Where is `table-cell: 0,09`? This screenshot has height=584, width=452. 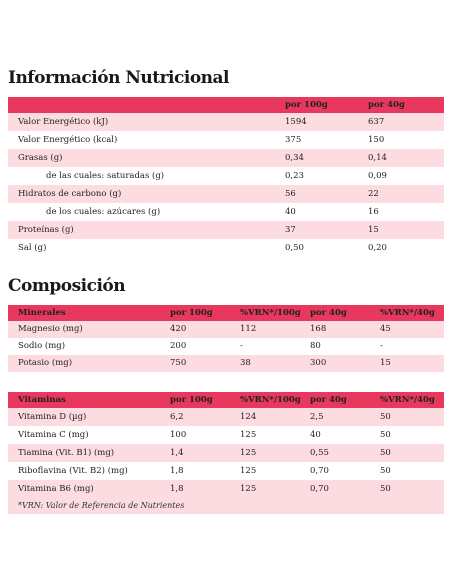 table-cell: 0,09 is located at coordinates (377, 176).